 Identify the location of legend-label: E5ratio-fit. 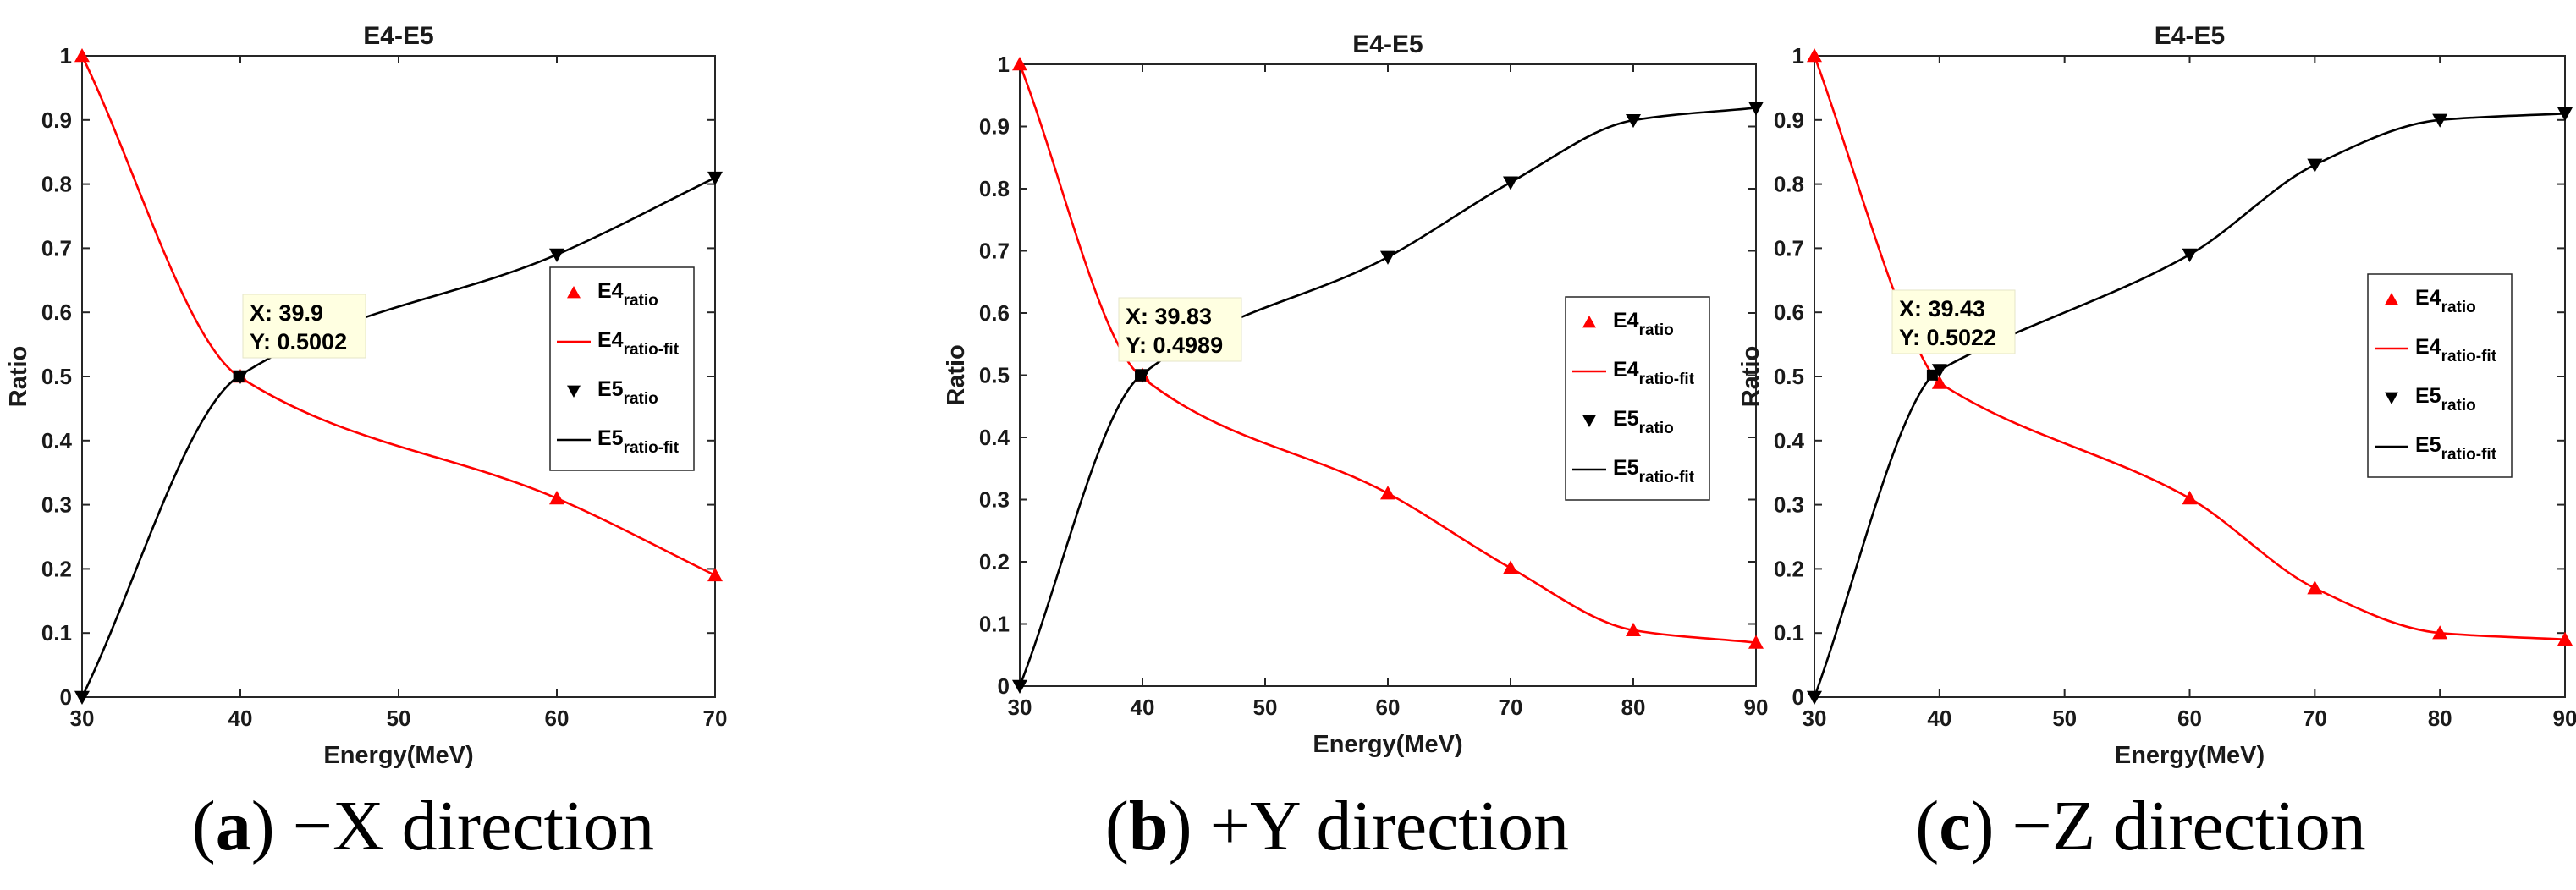
(1654, 471).